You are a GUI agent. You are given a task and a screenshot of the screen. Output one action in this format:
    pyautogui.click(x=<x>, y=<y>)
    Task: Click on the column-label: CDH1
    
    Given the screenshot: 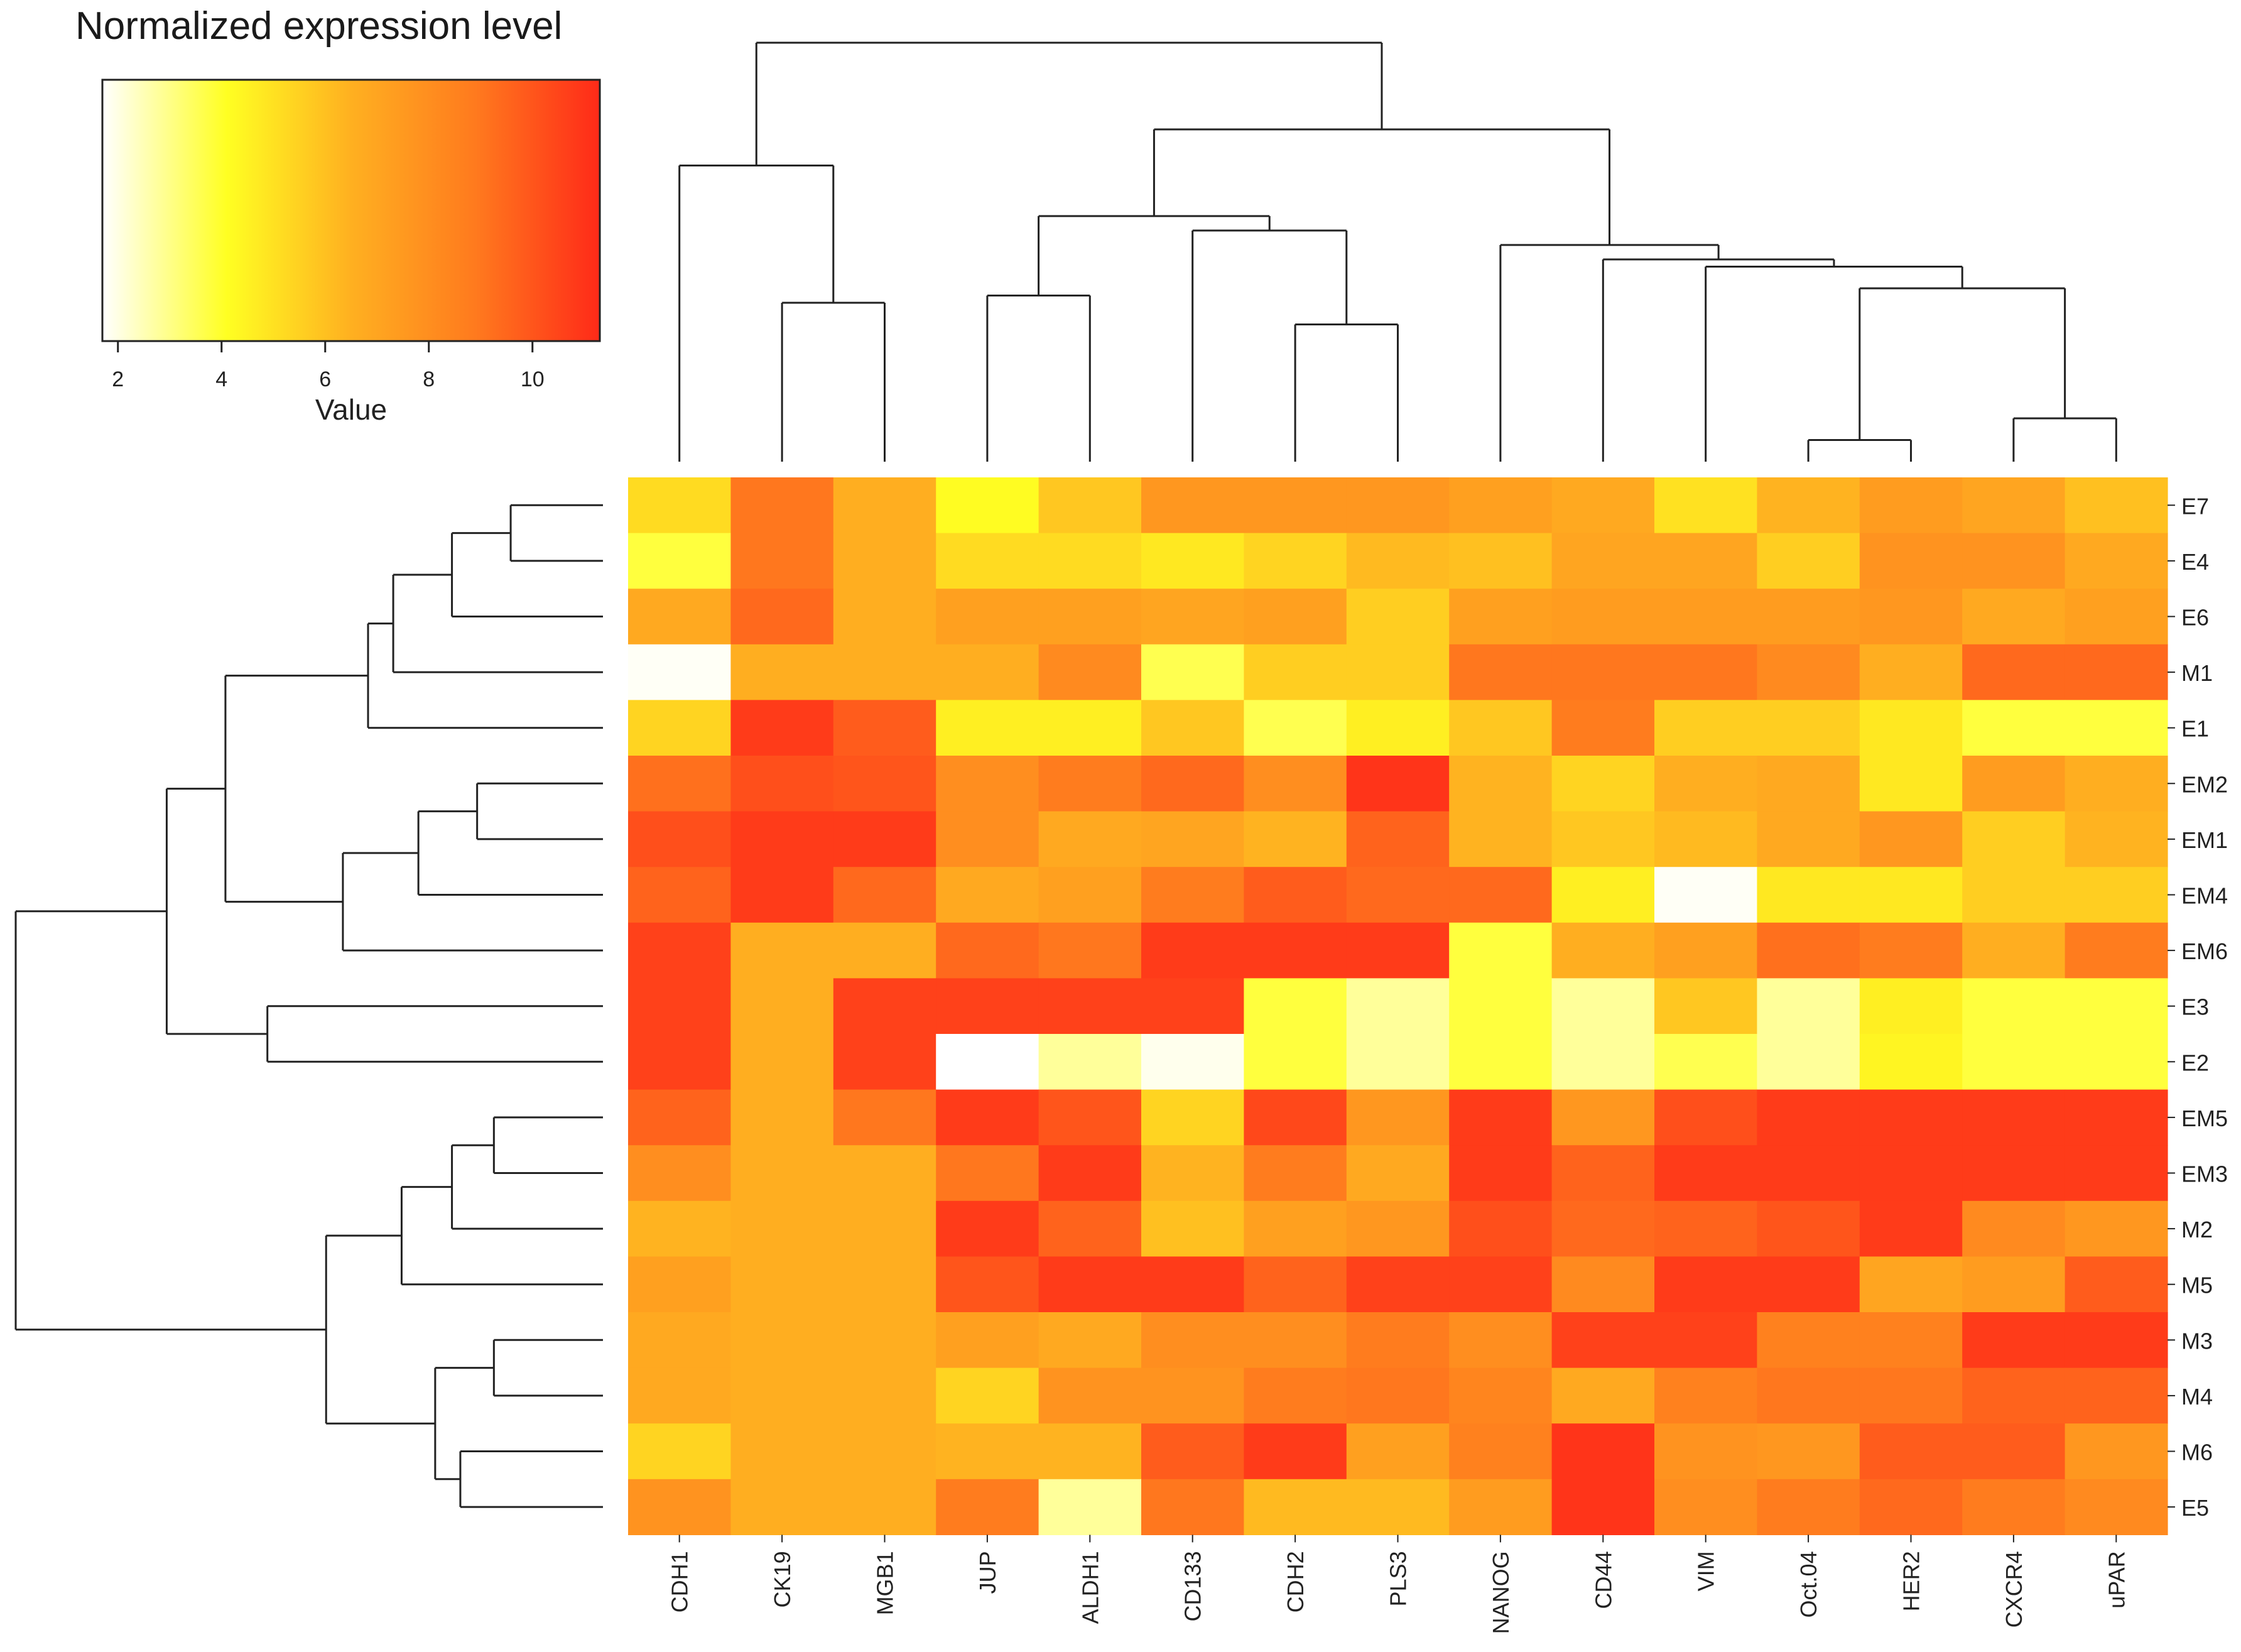 What is the action you would take?
    pyautogui.click(x=680, y=1581)
    